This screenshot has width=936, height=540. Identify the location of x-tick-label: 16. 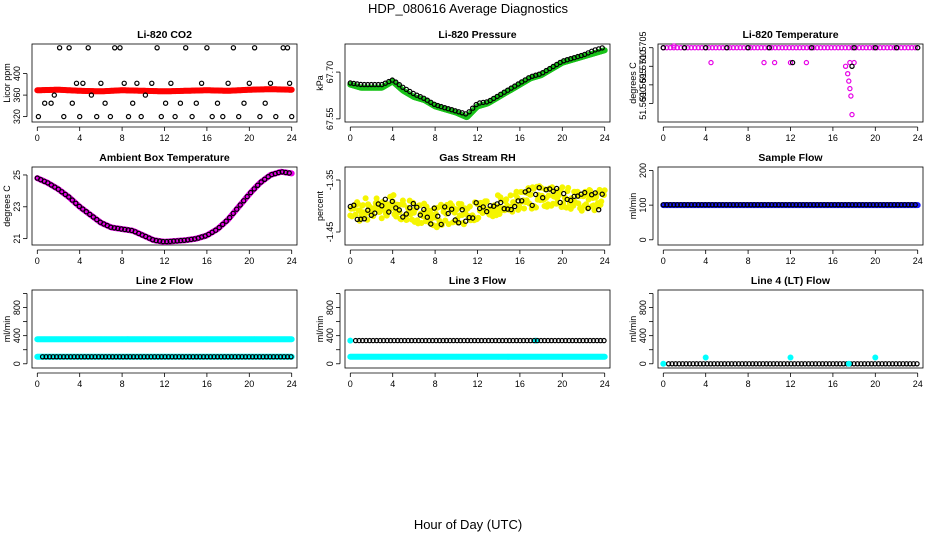
(833, 384).